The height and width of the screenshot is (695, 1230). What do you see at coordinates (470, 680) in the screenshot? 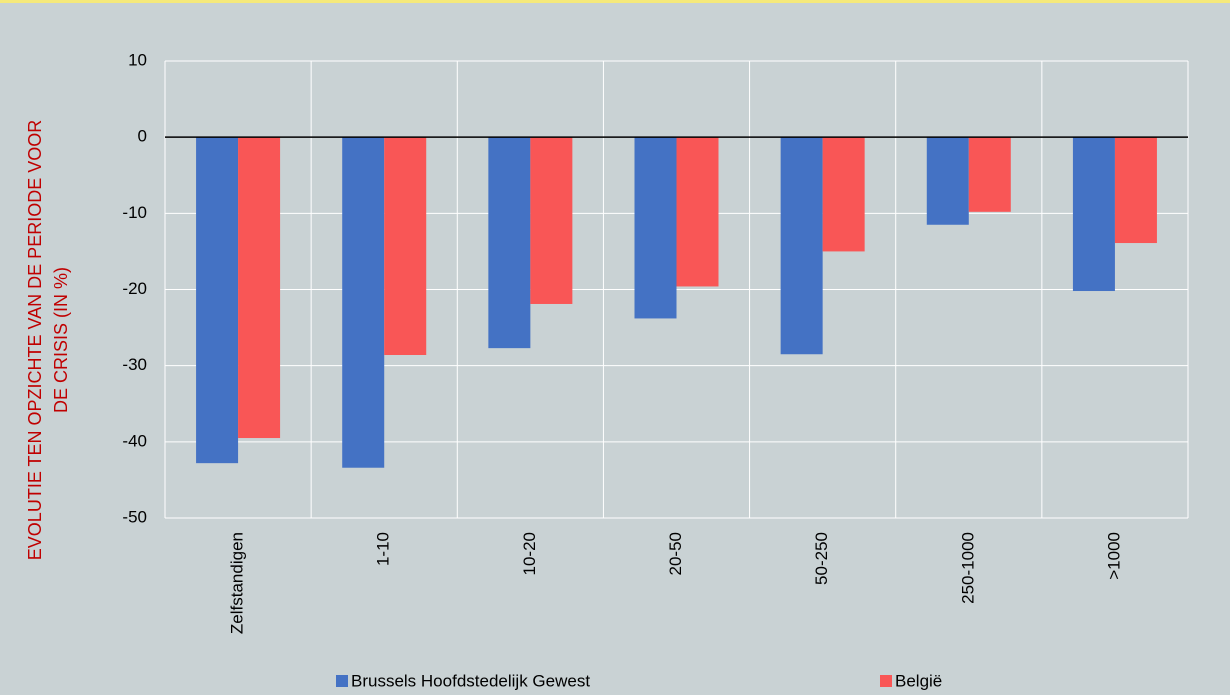
I see `legend-label: Brussels Hoofdstedelijk Gewest` at bounding box center [470, 680].